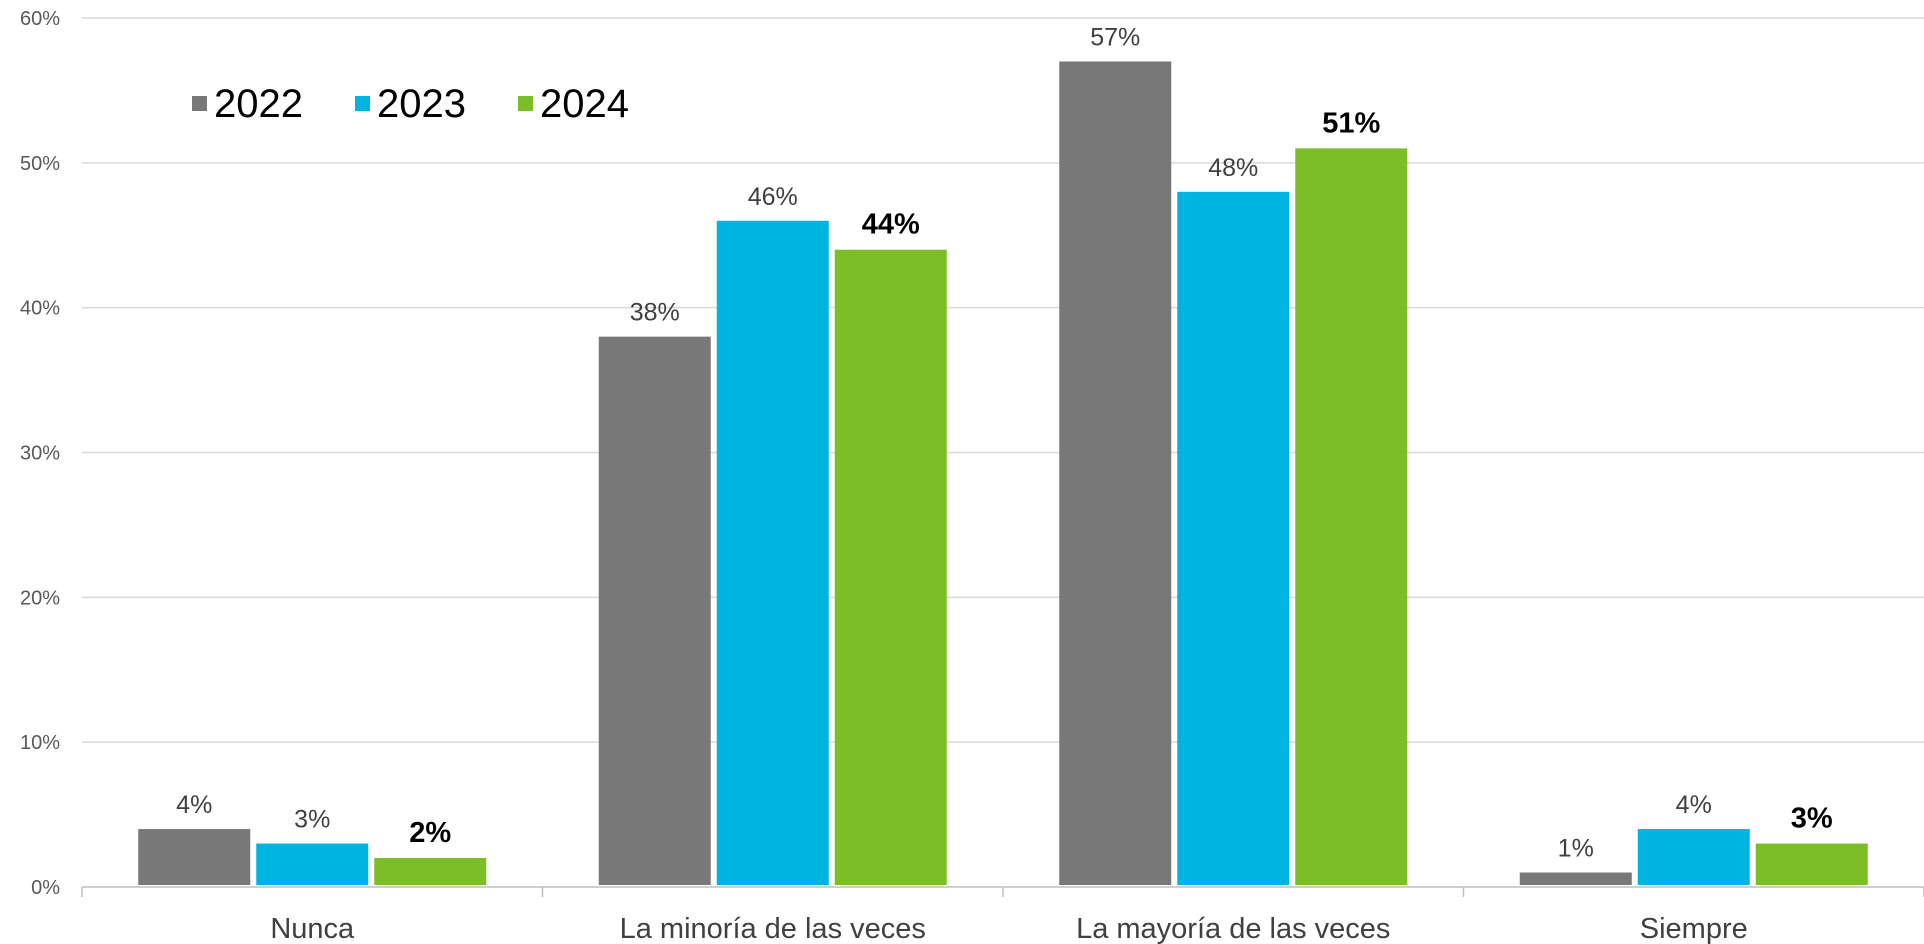 This screenshot has width=1924, height=944. What do you see at coordinates (421, 104) in the screenshot?
I see `legend-label: 2023` at bounding box center [421, 104].